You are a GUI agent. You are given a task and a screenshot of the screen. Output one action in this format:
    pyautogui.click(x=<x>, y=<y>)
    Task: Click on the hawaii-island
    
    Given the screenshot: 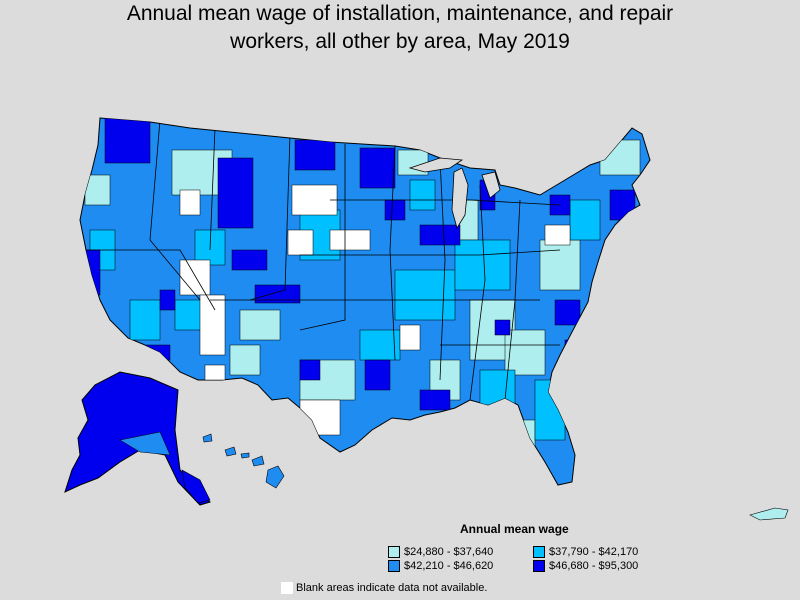 What is the action you would take?
    pyautogui.click(x=275, y=477)
    